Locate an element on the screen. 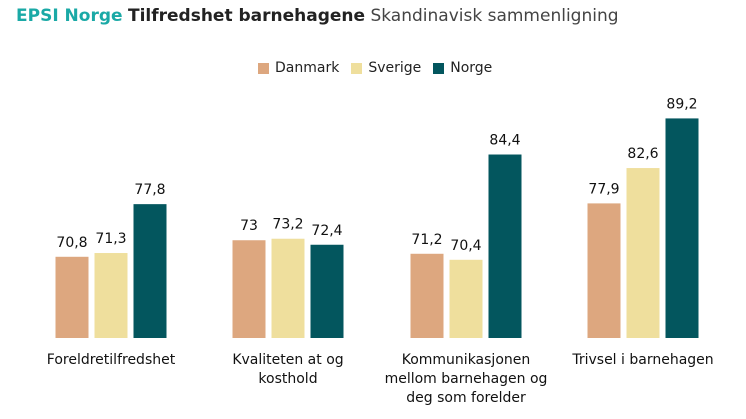 The width and height of the screenshot is (746, 419). legend-item-sverige: Sverige is located at coordinates (386, 68).